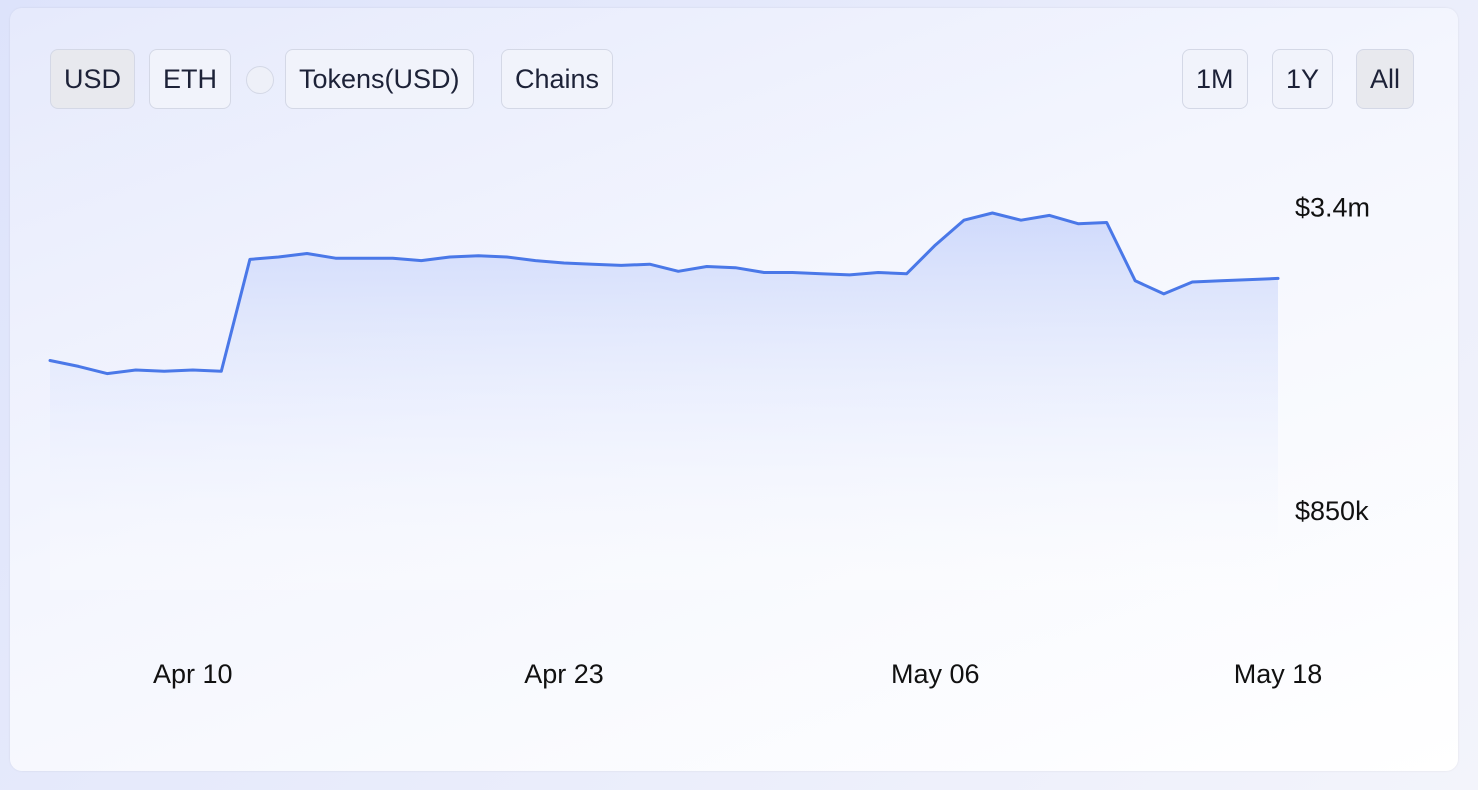 This screenshot has height=790, width=1478. I want to click on 1y-button: 1Y, so click(1303, 79).